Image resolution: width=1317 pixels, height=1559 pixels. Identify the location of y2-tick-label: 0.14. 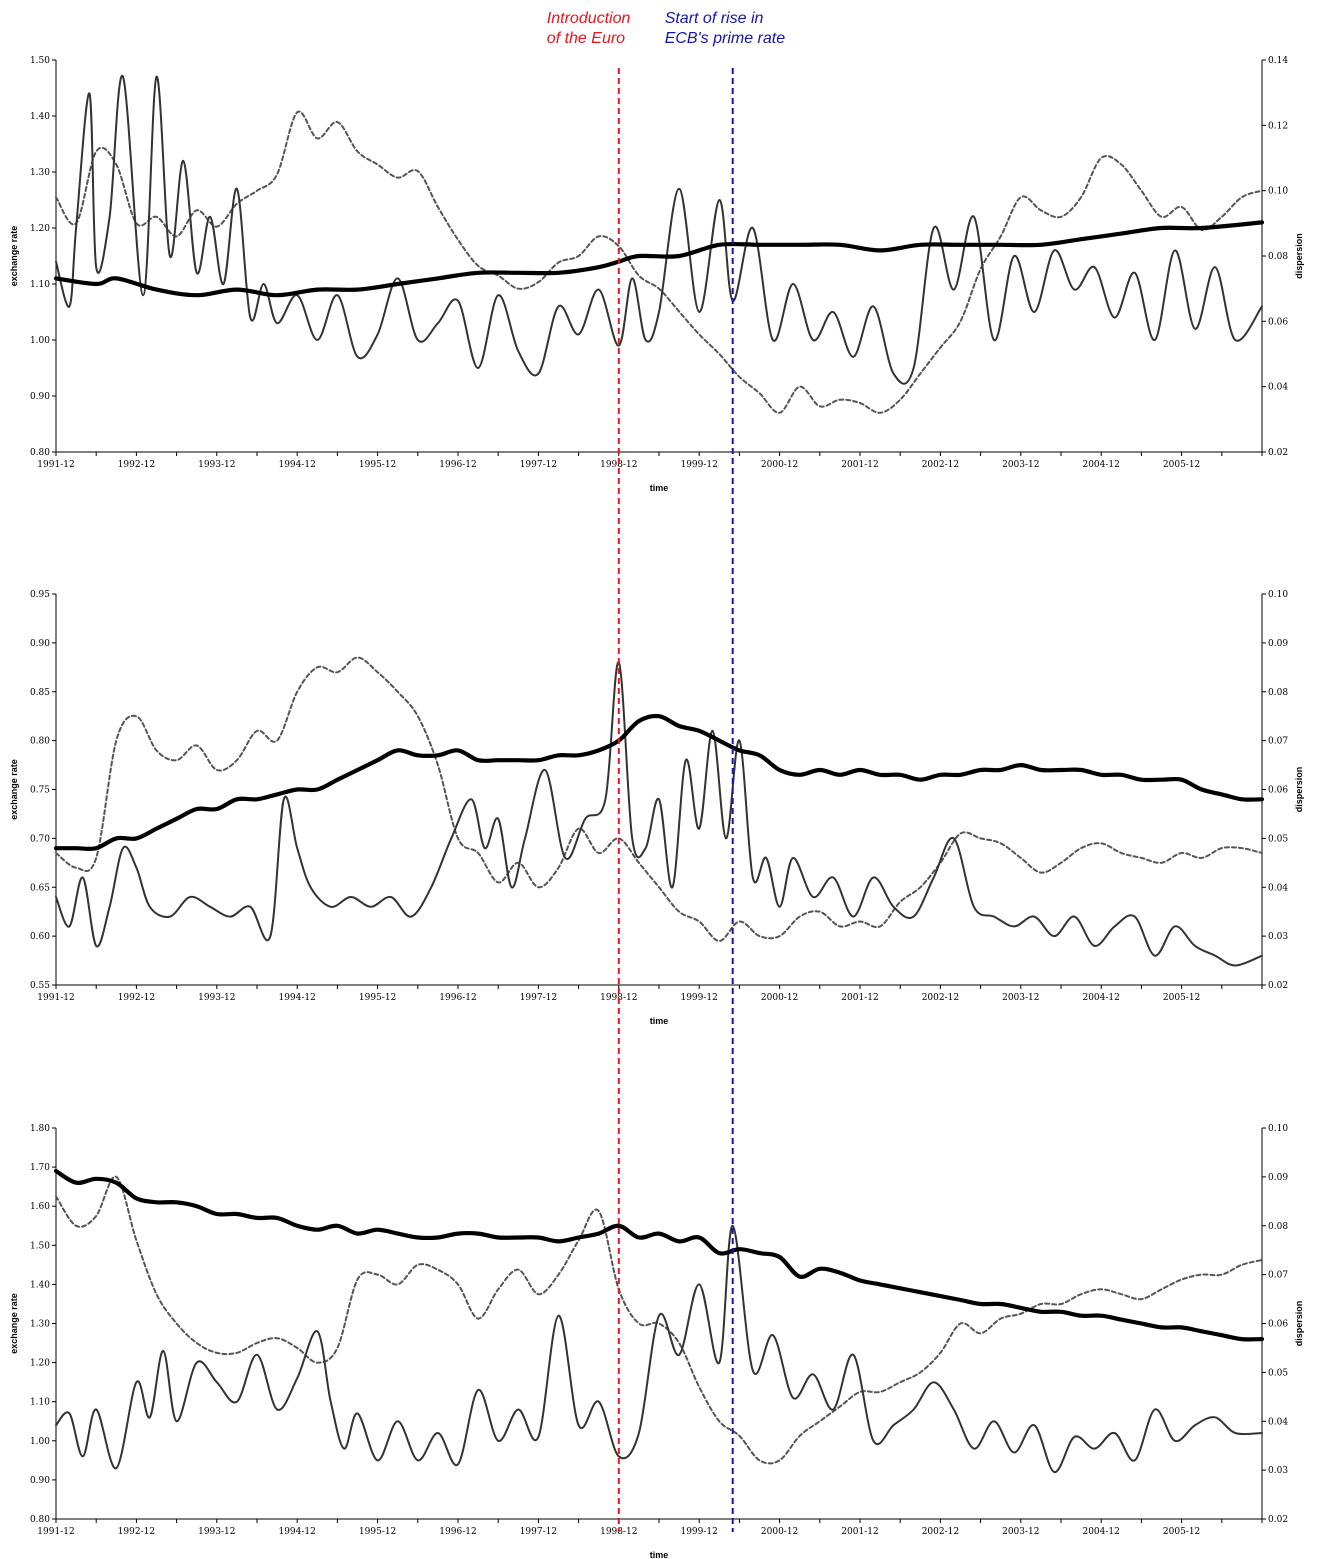
(1278, 61).